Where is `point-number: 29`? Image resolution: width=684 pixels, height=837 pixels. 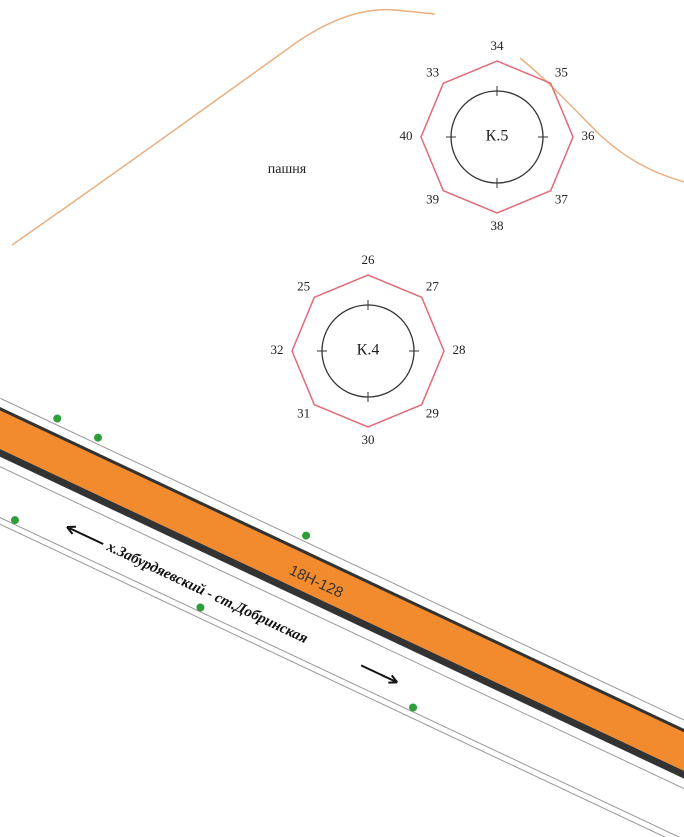
point-number: 29 is located at coordinates (432, 413).